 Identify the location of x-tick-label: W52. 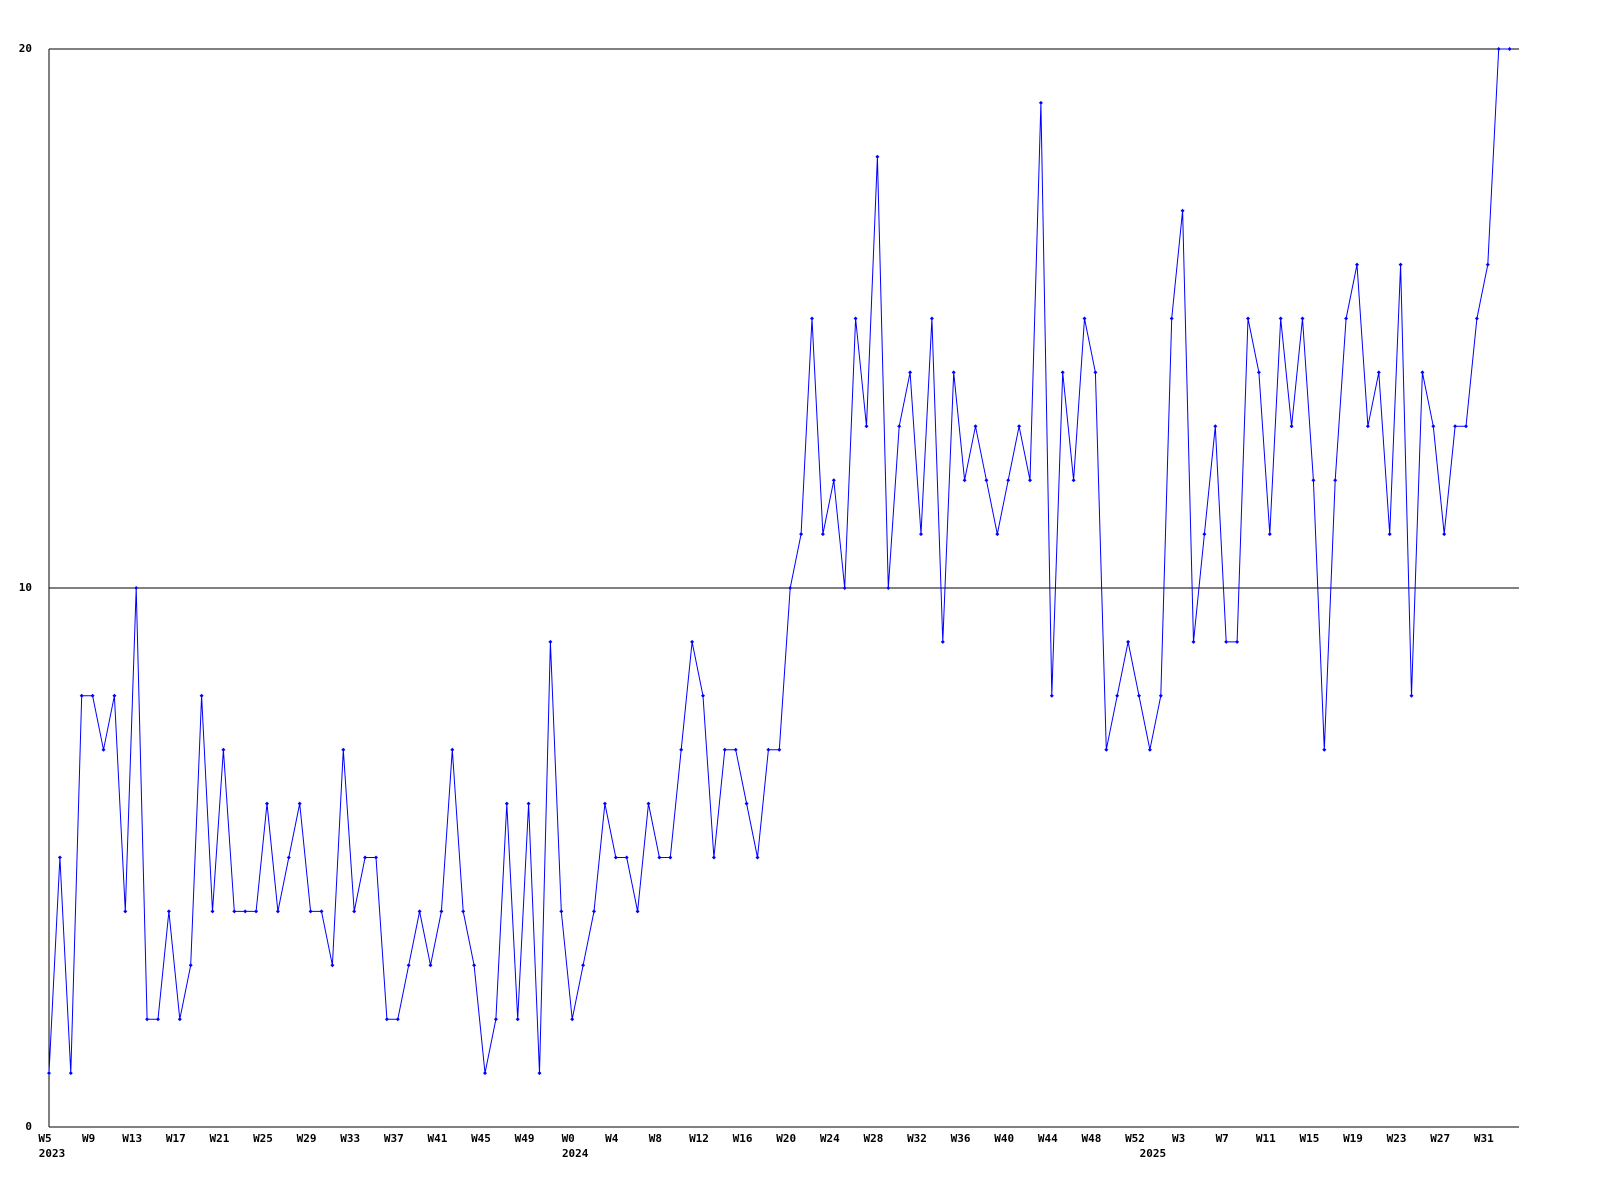
(1135, 1138).